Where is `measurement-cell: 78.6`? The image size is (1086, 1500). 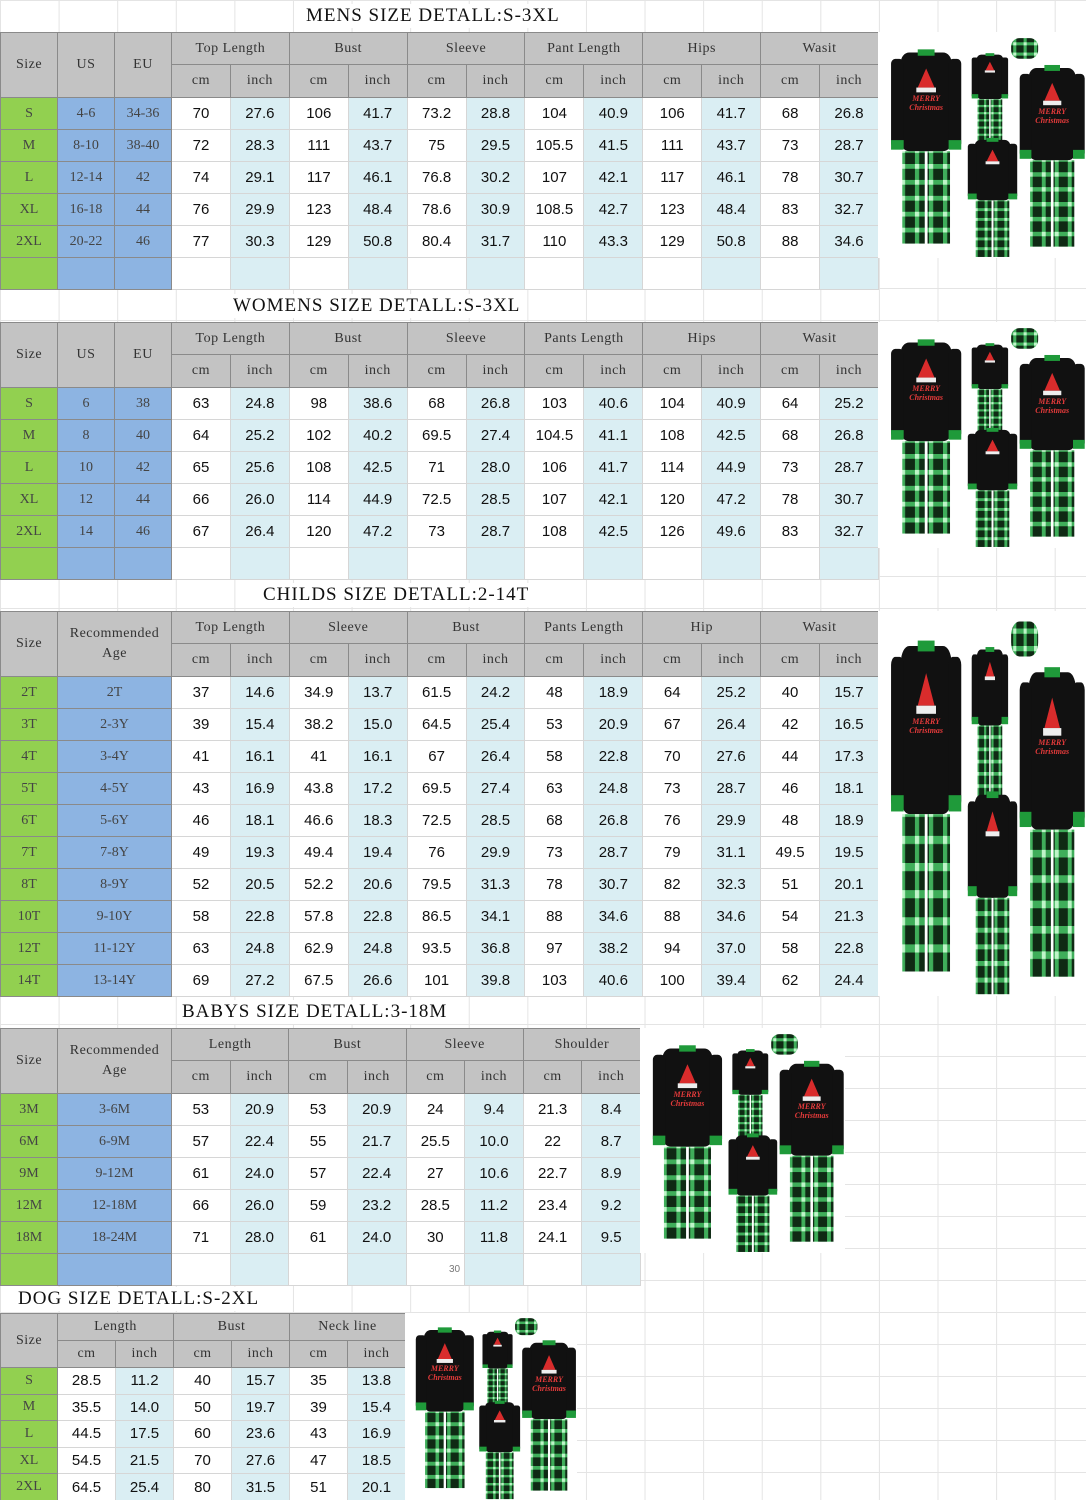 measurement-cell: 78.6 is located at coordinates (436, 209).